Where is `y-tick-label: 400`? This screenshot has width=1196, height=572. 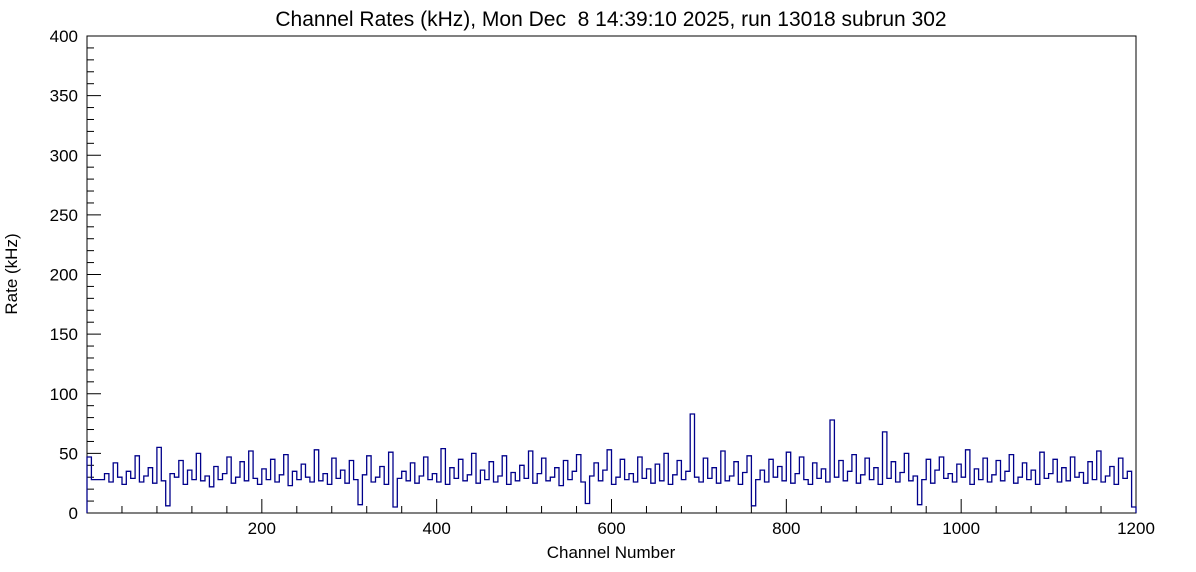
y-tick-label: 400 is located at coordinates (64, 36).